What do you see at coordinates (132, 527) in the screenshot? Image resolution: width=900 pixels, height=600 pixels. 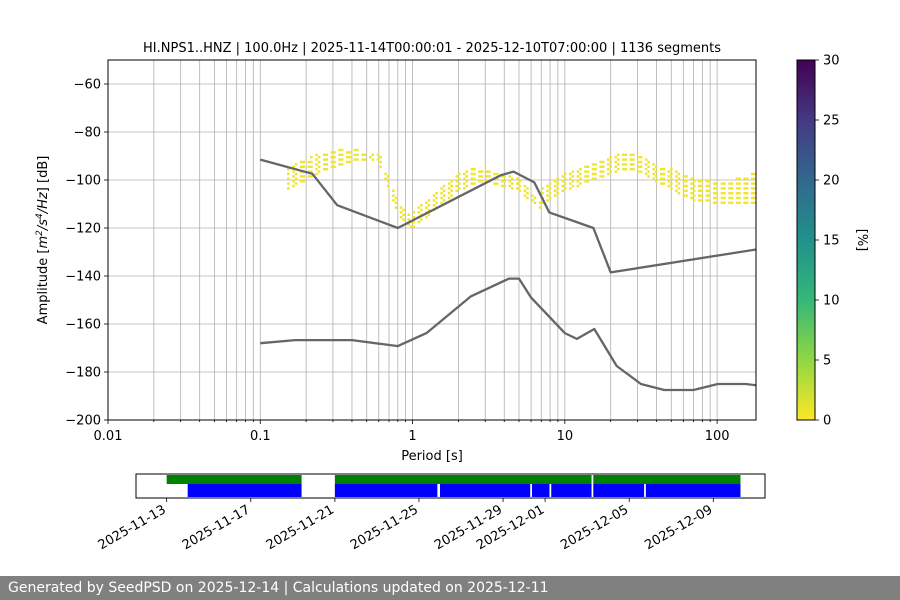 I see `timeline-tick-label: 2025-11-13` at bounding box center [132, 527].